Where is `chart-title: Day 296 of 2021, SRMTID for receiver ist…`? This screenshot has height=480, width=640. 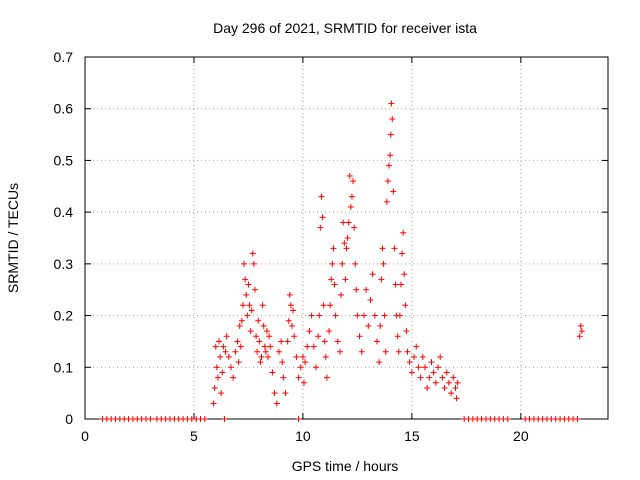
chart-title: Day 296 of 2021, SRMTID for receiver ist… is located at coordinates (345, 28).